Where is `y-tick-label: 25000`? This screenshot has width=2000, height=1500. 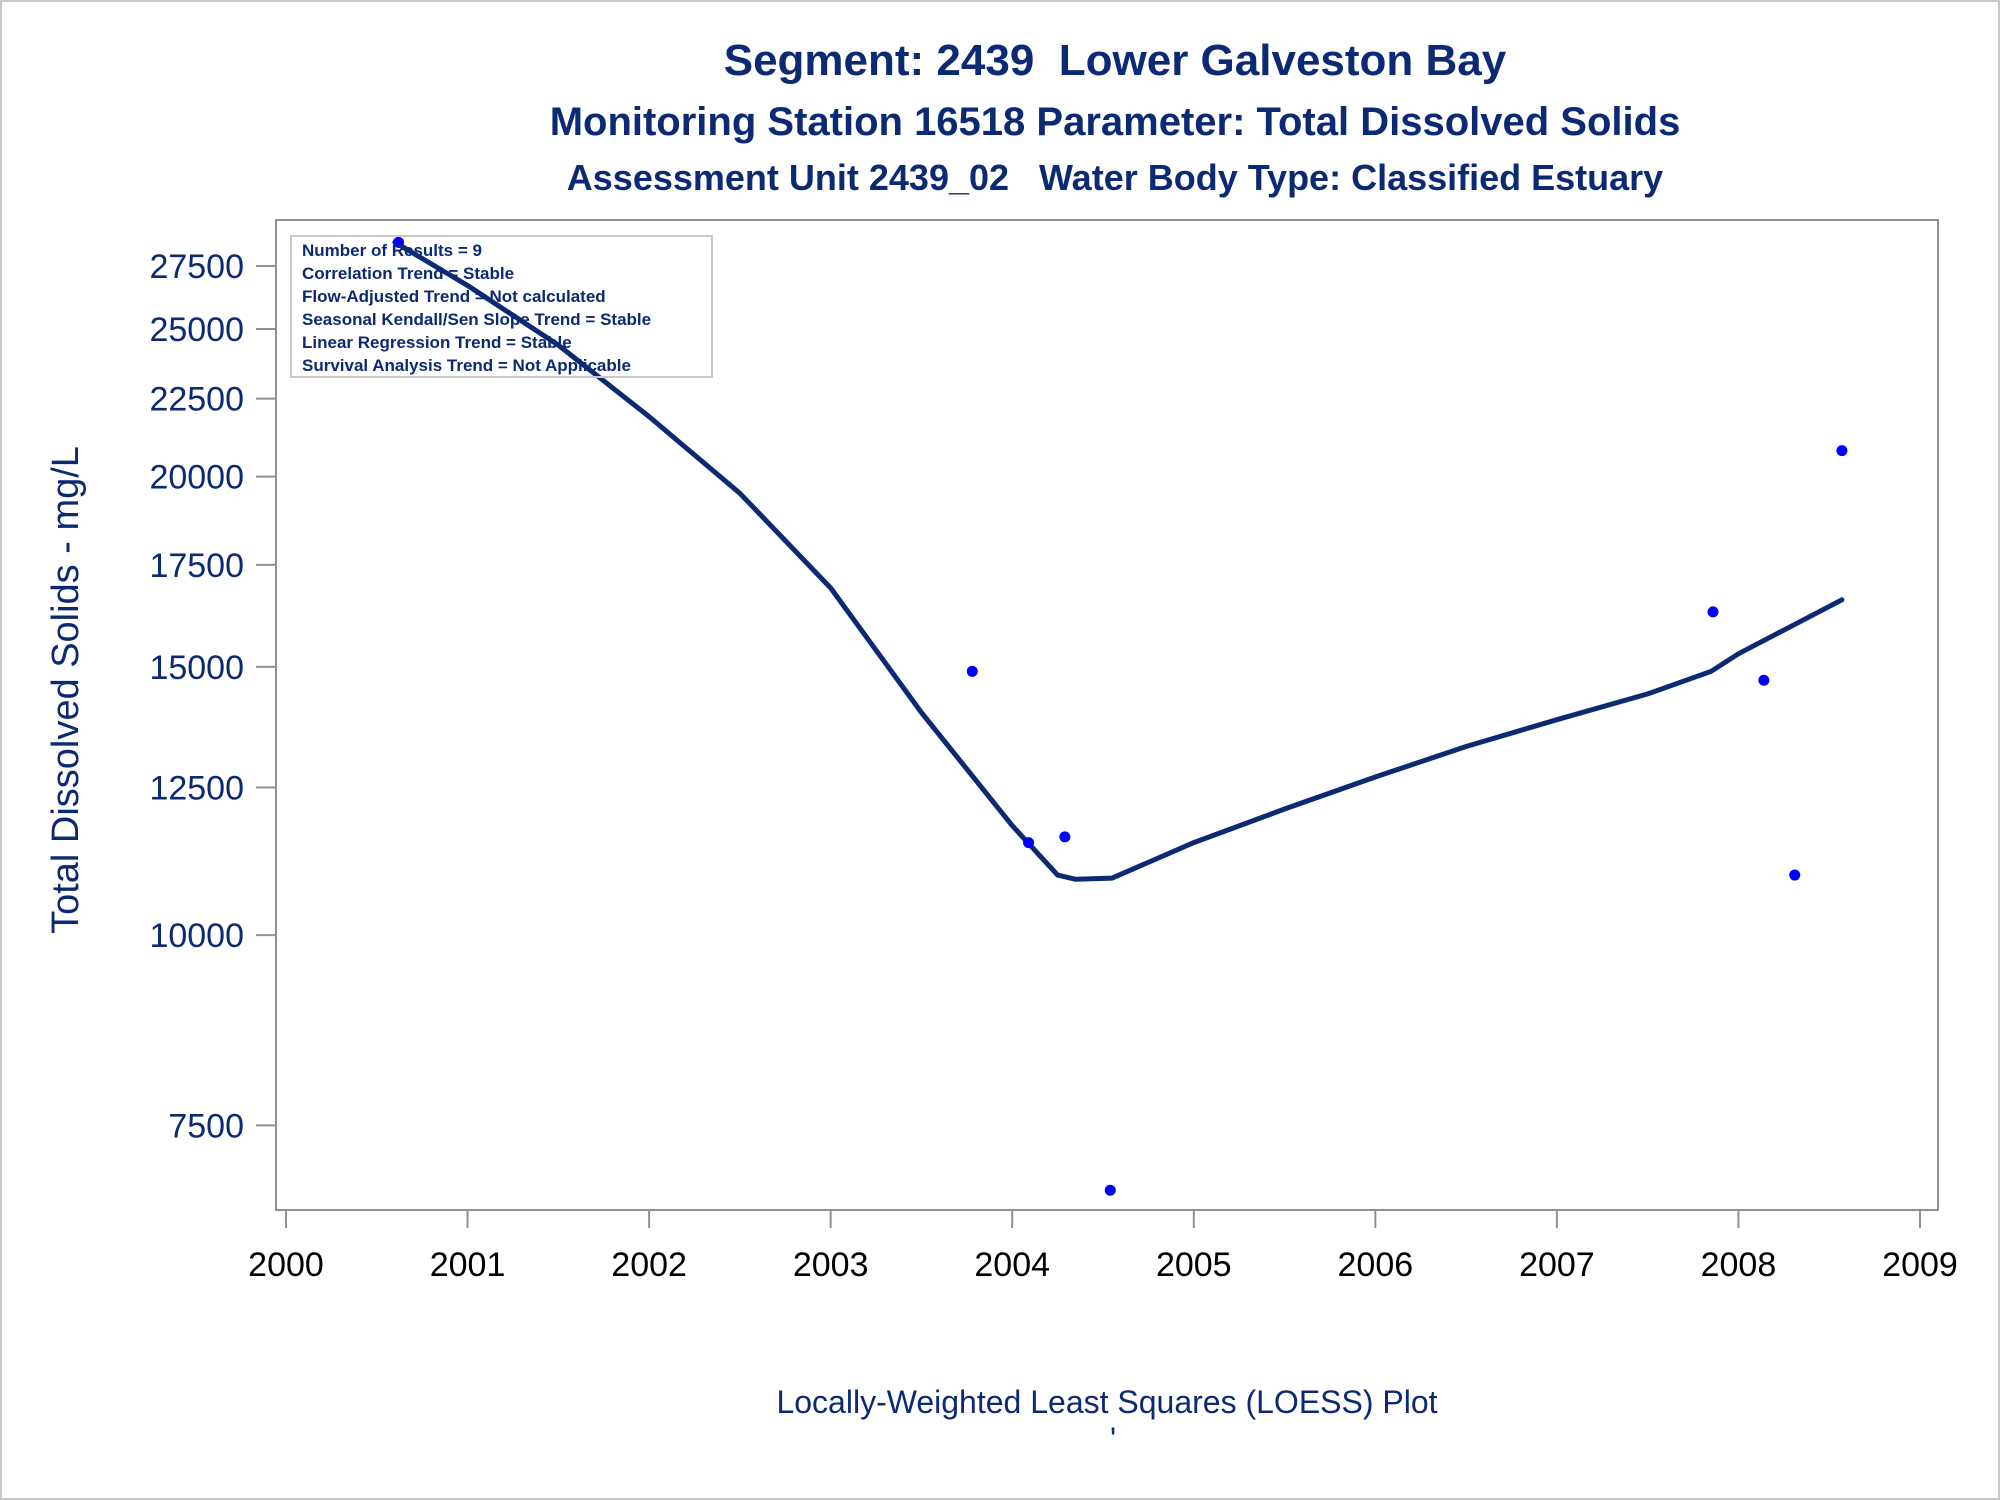 y-tick-label: 25000 is located at coordinates (196, 330).